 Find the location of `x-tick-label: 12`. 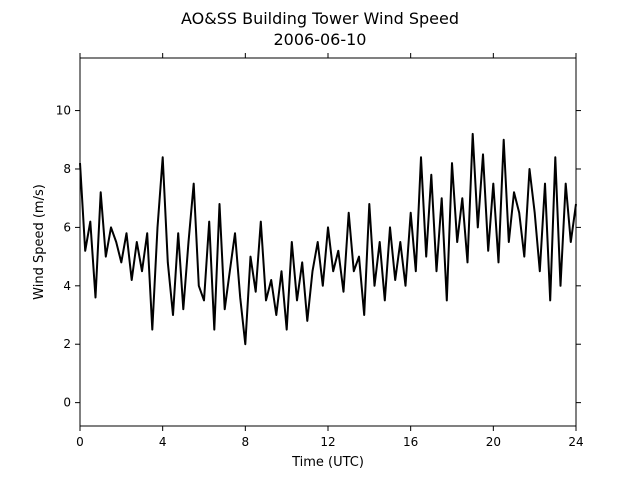

x-tick-label: 12 is located at coordinates (327, 442).